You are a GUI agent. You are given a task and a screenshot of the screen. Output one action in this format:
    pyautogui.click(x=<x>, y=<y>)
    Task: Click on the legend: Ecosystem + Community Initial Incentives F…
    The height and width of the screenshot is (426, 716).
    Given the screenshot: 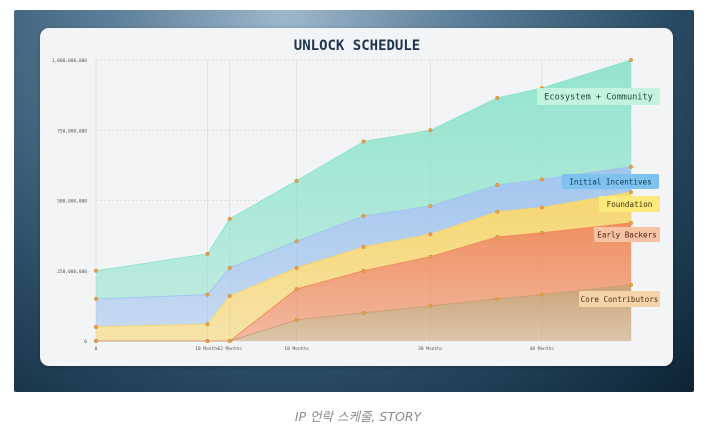 What is the action you would take?
    pyautogui.click(x=598, y=197)
    